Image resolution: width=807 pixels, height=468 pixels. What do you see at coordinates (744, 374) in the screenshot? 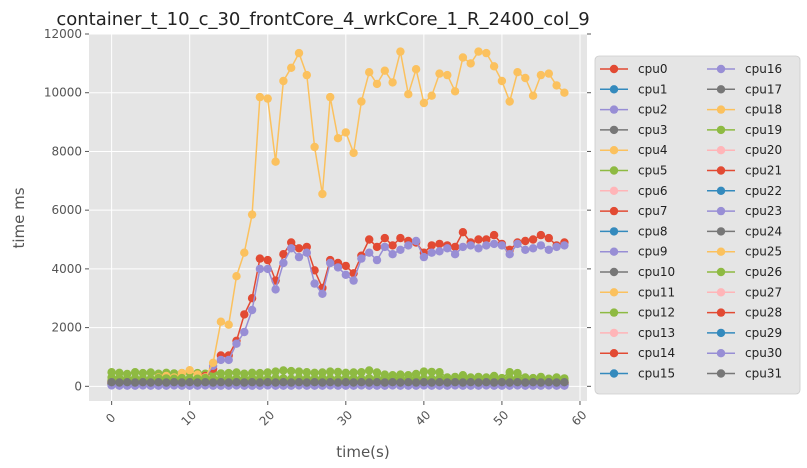
I see `legend-item-cpu31: cpu31` at bounding box center [744, 374].